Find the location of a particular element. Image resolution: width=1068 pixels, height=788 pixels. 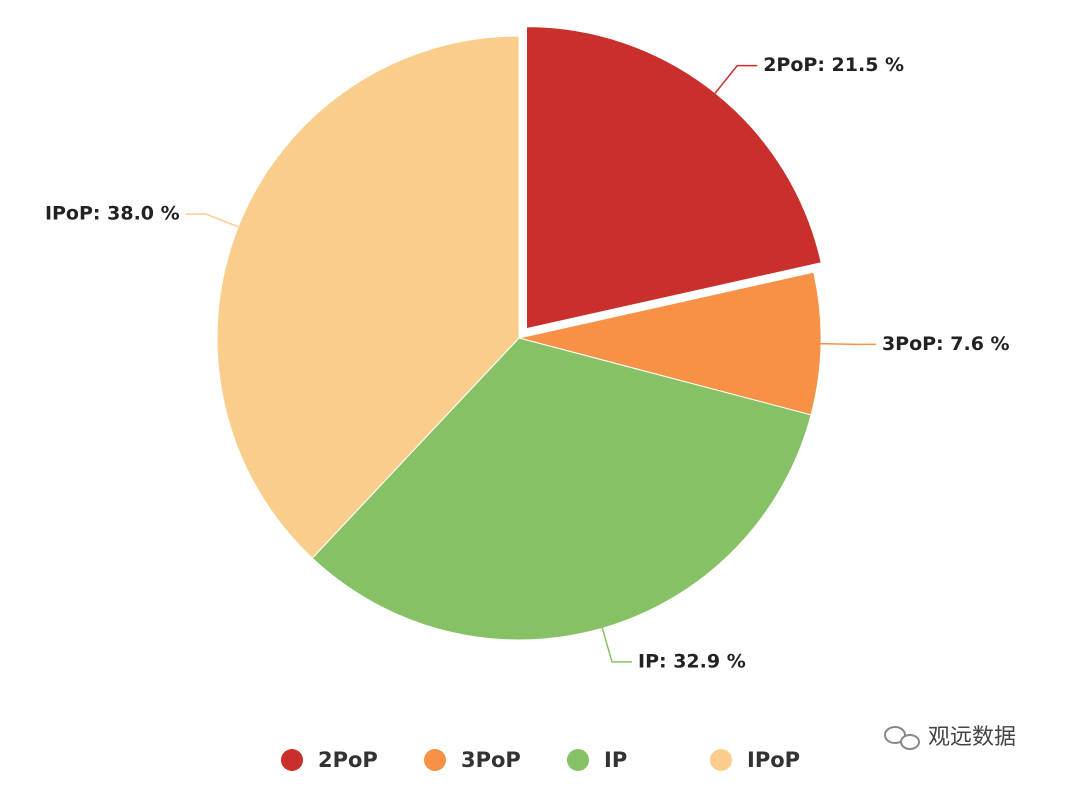

watermark-text: 观远数据 is located at coordinates (972, 737).